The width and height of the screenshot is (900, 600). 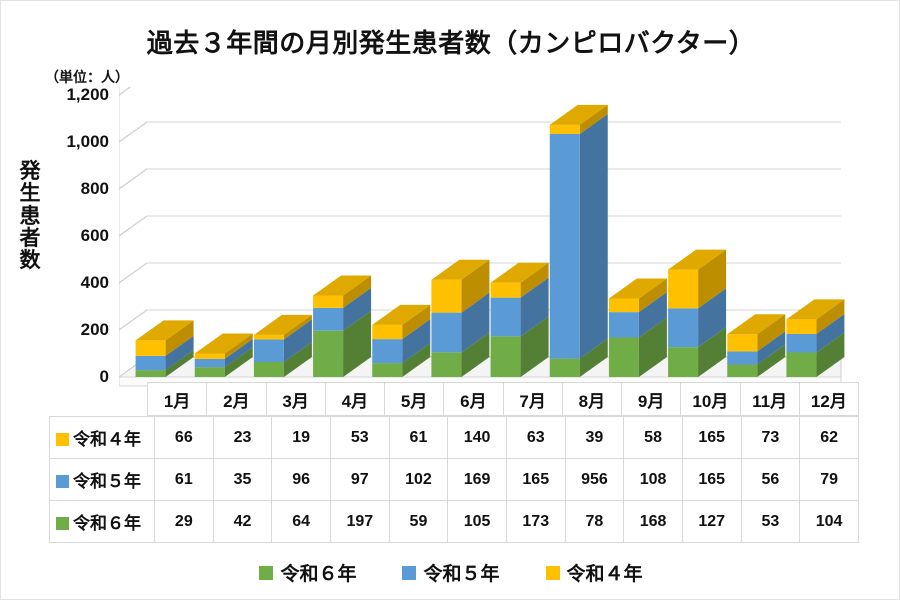 I want to click on table-cell-令和６年-2月: 42, so click(x=242, y=521).